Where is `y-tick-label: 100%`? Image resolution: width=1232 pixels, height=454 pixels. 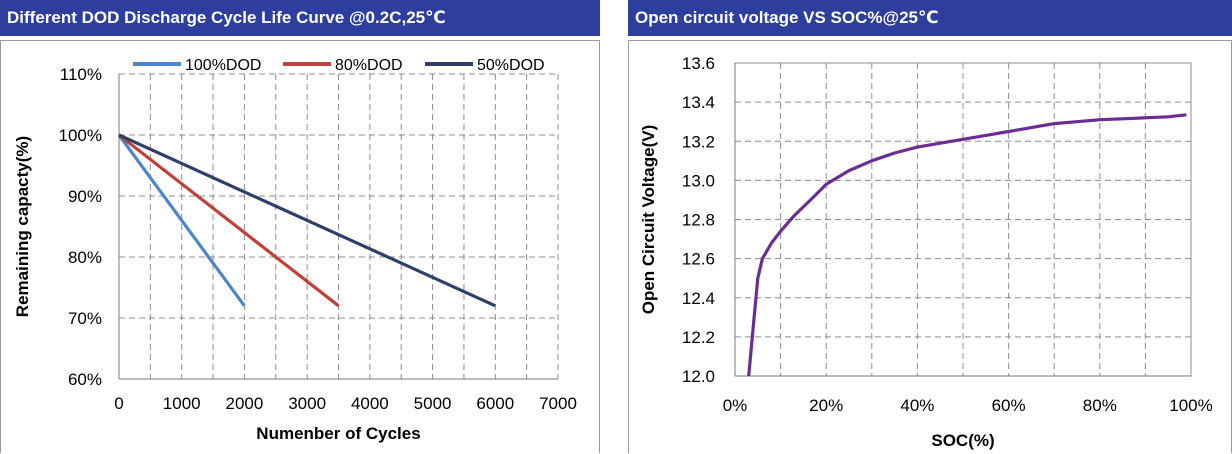 y-tick-label: 100% is located at coordinates (80, 135).